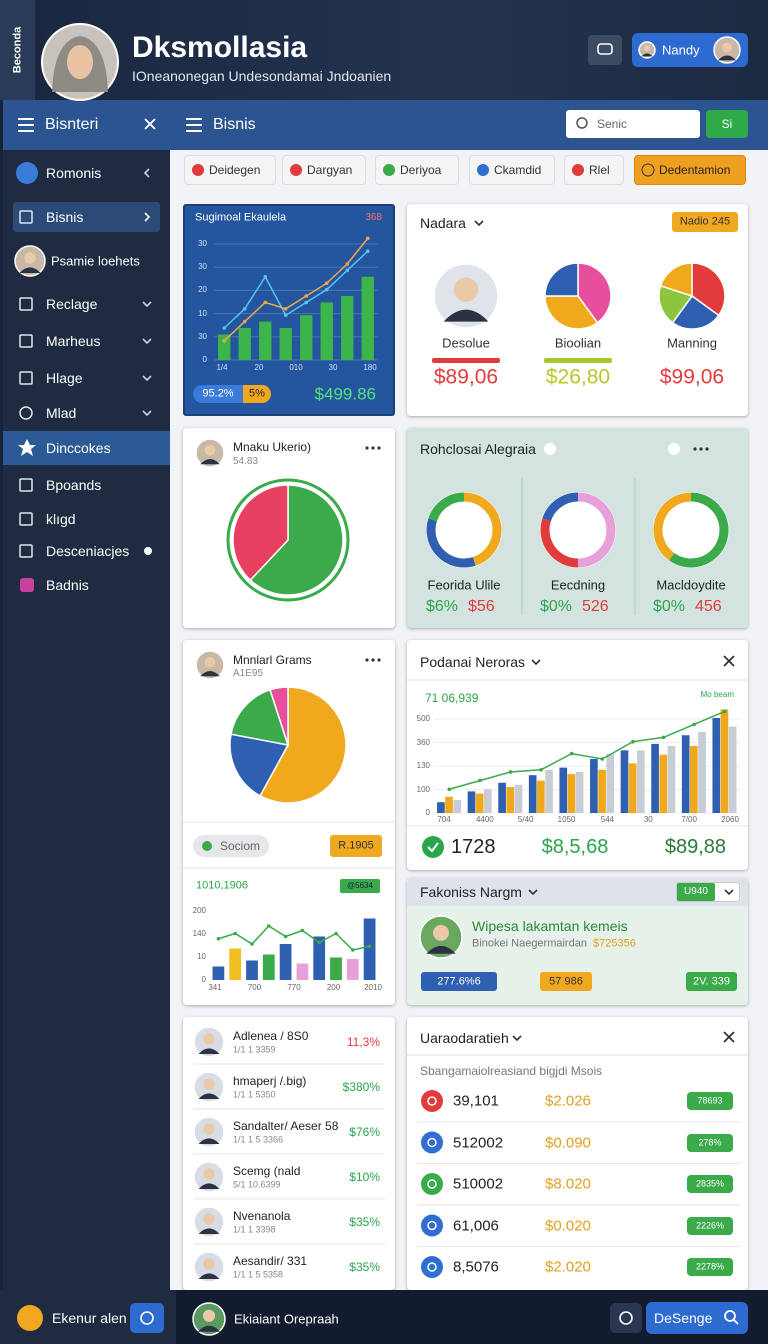 The height and width of the screenshot is (1344, 768). I want to click on y-axis-label: 130, so click(423, 765).